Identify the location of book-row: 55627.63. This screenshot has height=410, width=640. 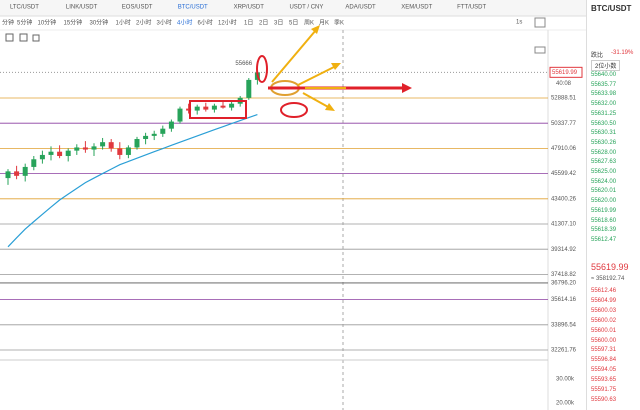
(604, 162).